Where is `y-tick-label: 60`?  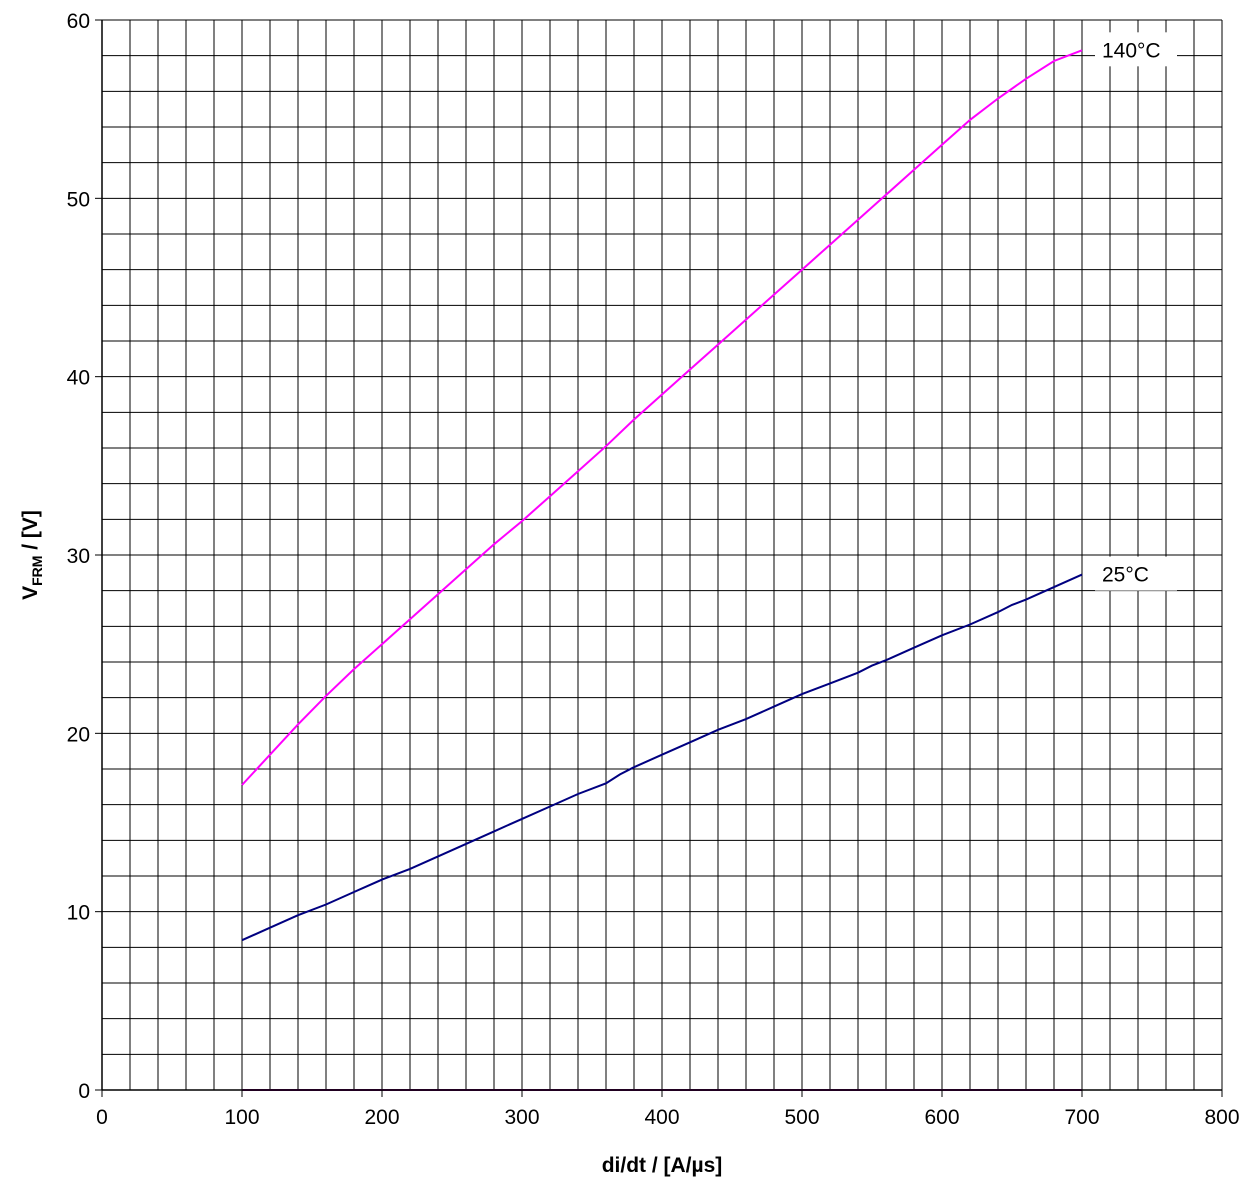 y-tick-label: 60 is located at coordinates (78, 21).